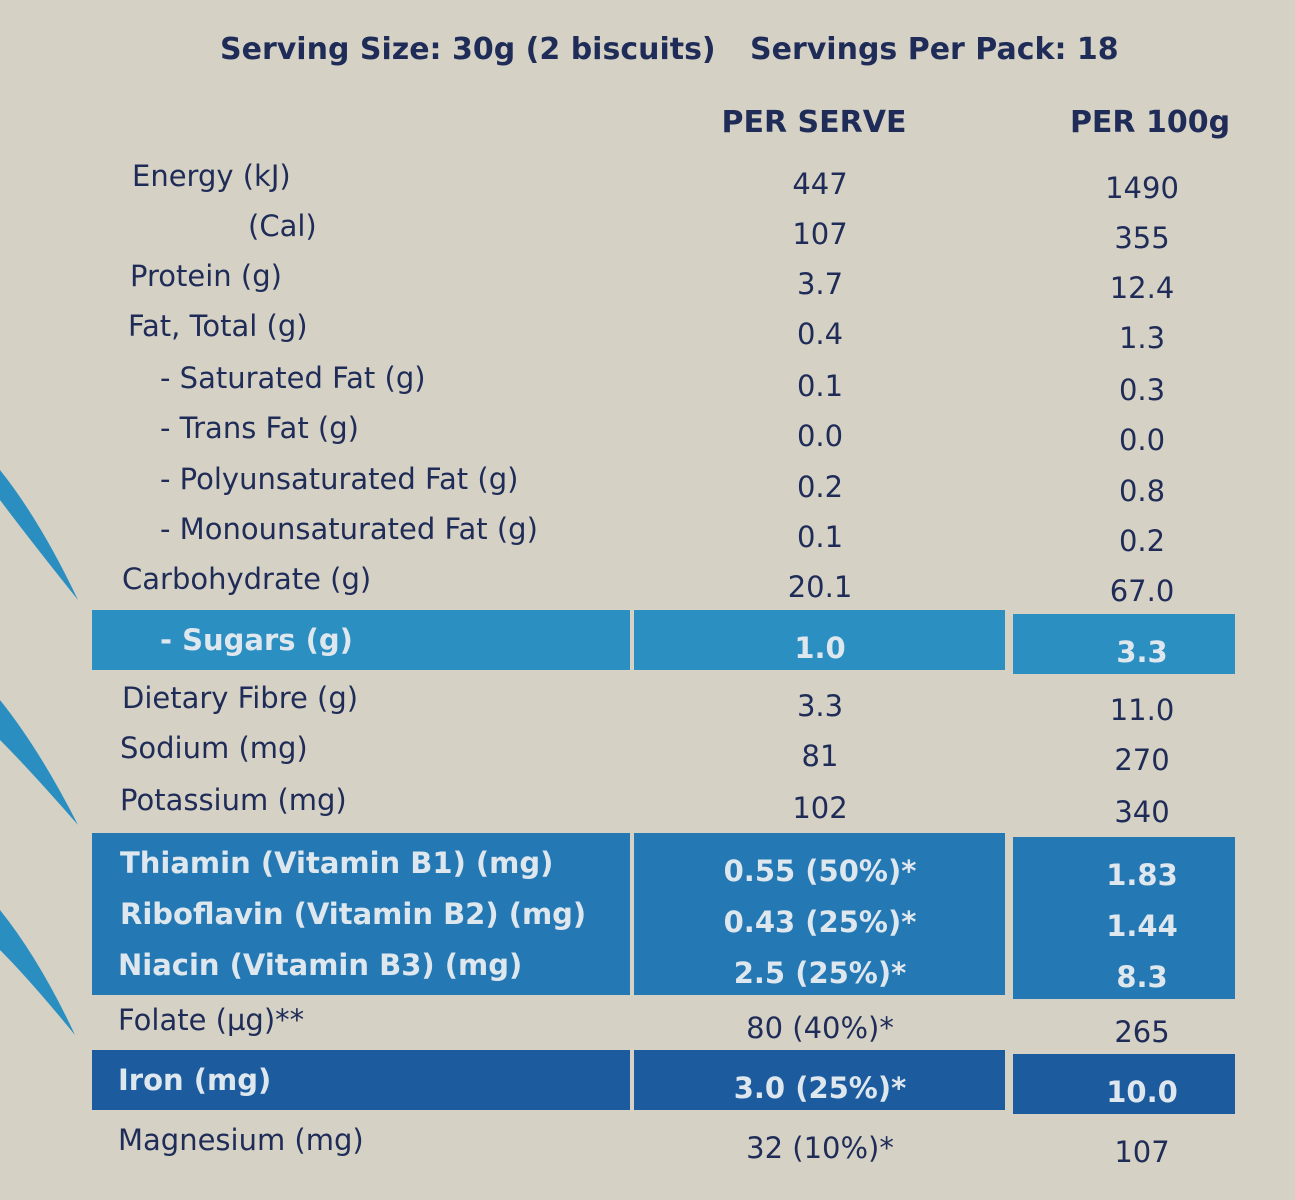  What do you see at coordinates (256, 640) in the screenshot?
I see `nutrient-label: - Sugars (g)` at bounding box center [256, 640].